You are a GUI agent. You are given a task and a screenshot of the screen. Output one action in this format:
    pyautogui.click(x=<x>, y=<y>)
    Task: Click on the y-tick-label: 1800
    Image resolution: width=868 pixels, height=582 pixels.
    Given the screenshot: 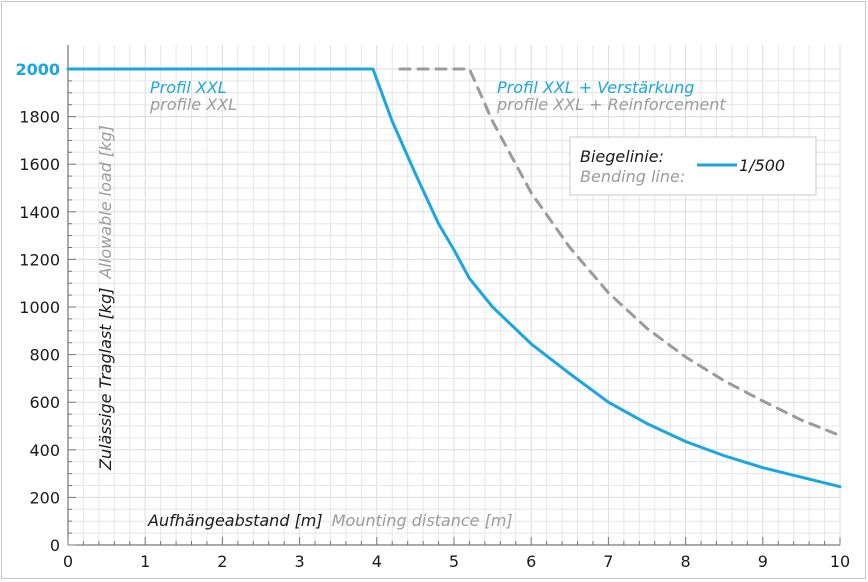 What is the action you would take?
    pyautogui.click(x=39, y=117)
    